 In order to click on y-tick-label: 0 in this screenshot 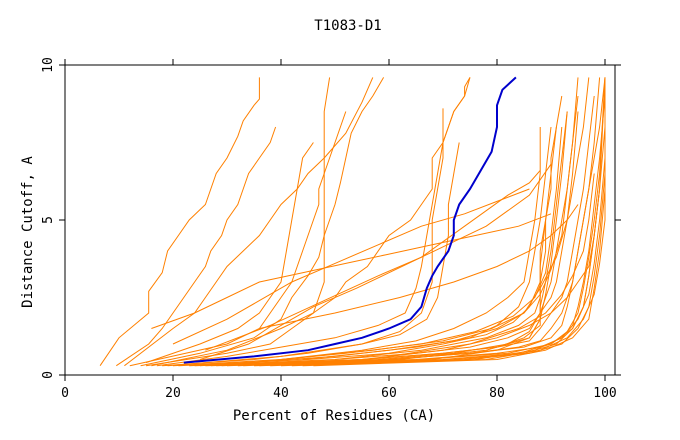, I will do `click(48, 375)`.